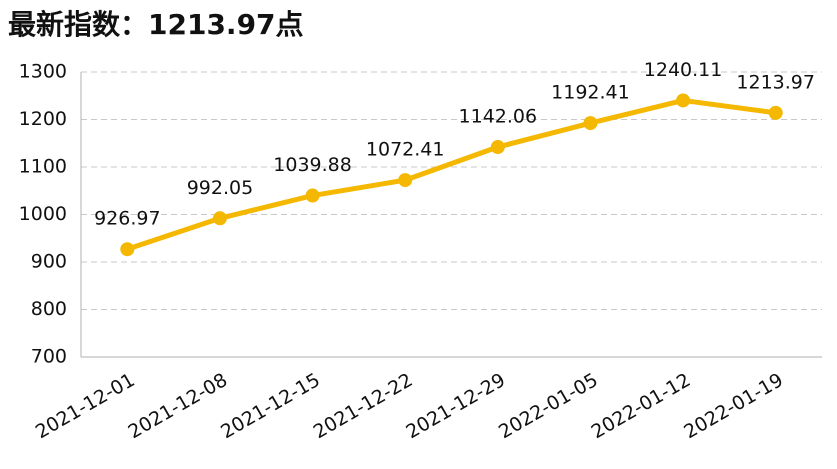  Describe the element at coordinates (156, 24) in the screenshot. I see `chart-title: 最新指数：1213.97点` at that location.